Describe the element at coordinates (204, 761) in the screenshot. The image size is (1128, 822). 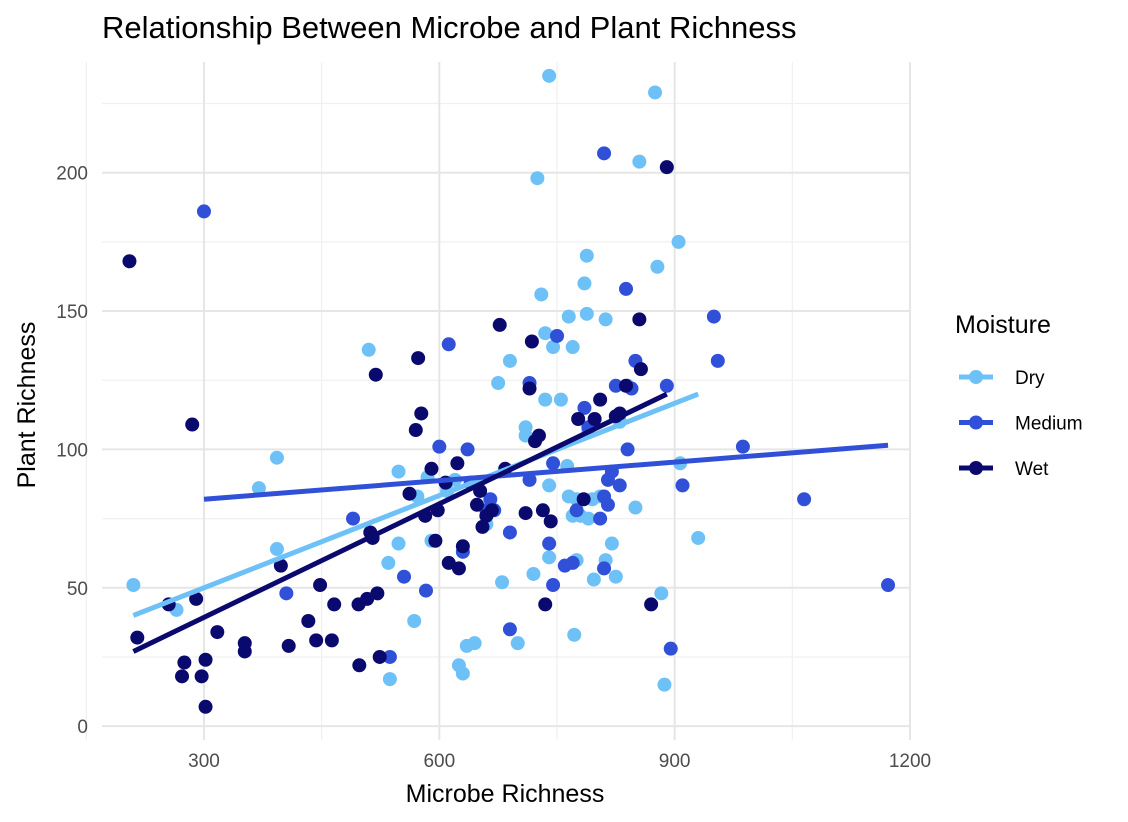
I see `x-tick-label: 300` at that location.